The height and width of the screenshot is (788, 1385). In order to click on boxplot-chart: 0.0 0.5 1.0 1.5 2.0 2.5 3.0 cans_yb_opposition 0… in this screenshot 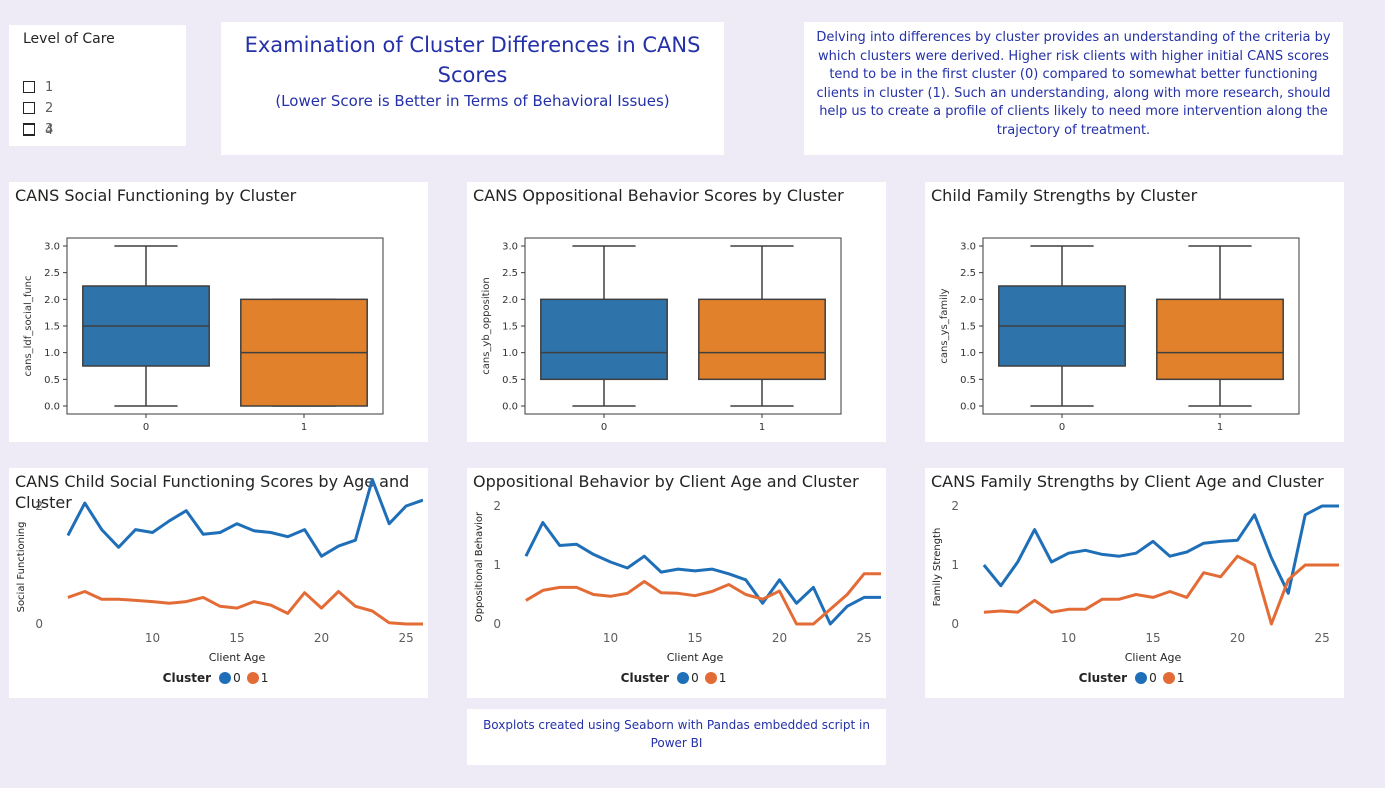, I will do `click(661, 335)`.